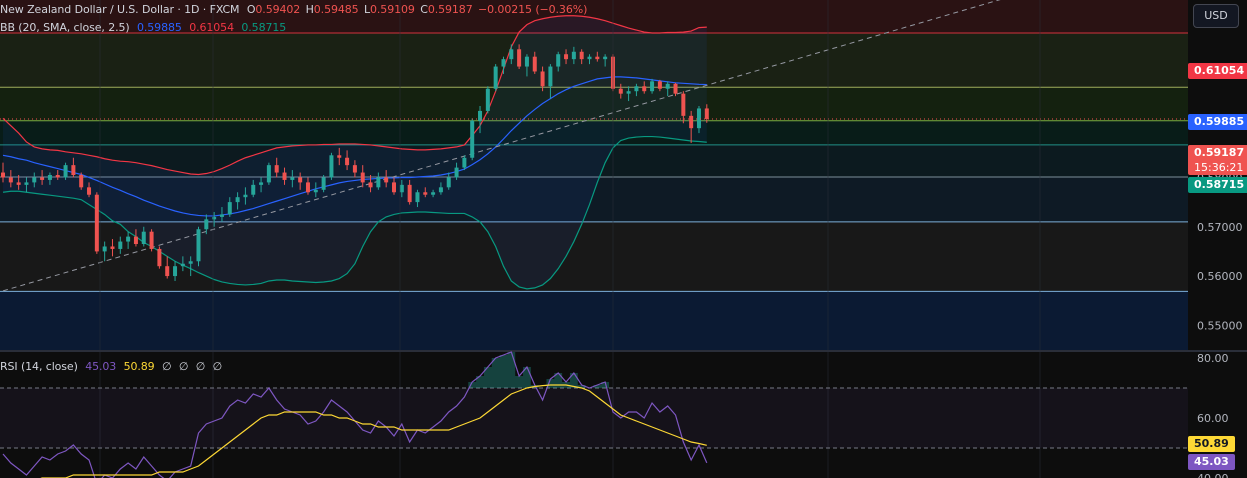 This screenshot has height=478, width=1247. I want to click on bb-basis-tag: 0.59885, so click(1217, 122).